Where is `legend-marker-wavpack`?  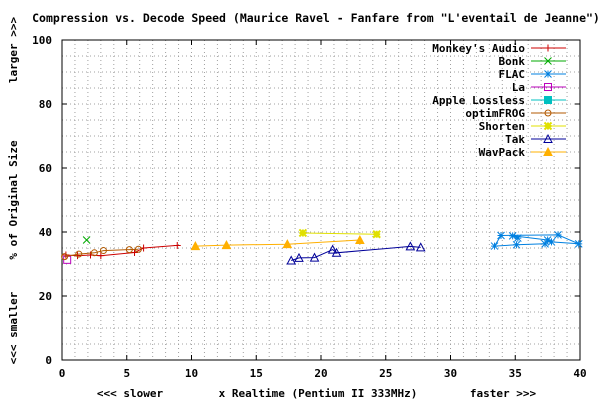 legend-marker-wavpack is located at coordinates (548, 151).